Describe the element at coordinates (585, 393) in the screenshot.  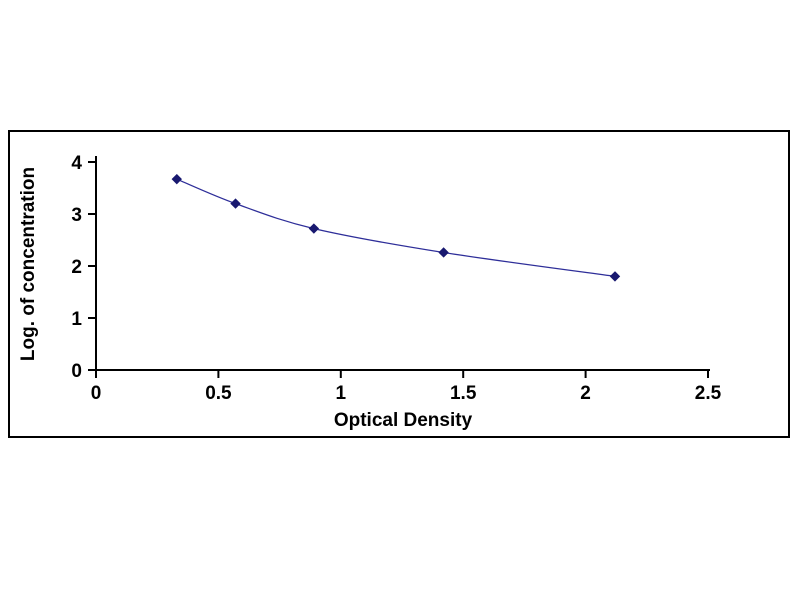
I see `x-tick-label: 2` at that location.